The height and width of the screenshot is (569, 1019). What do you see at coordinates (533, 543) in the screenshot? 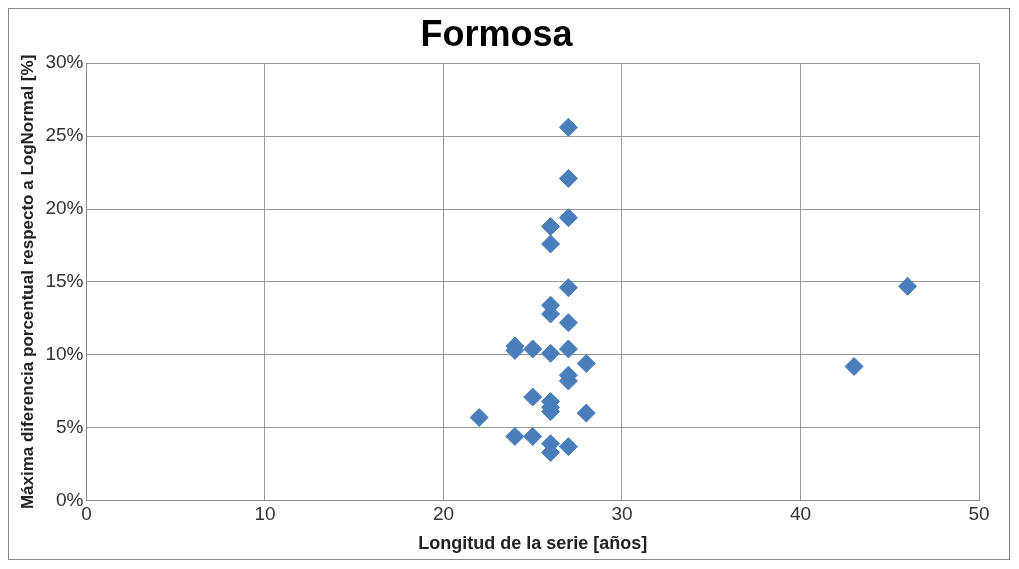
I see `x-axis-title: Longitud de la serie [años]` at bounding box center [533, 543].